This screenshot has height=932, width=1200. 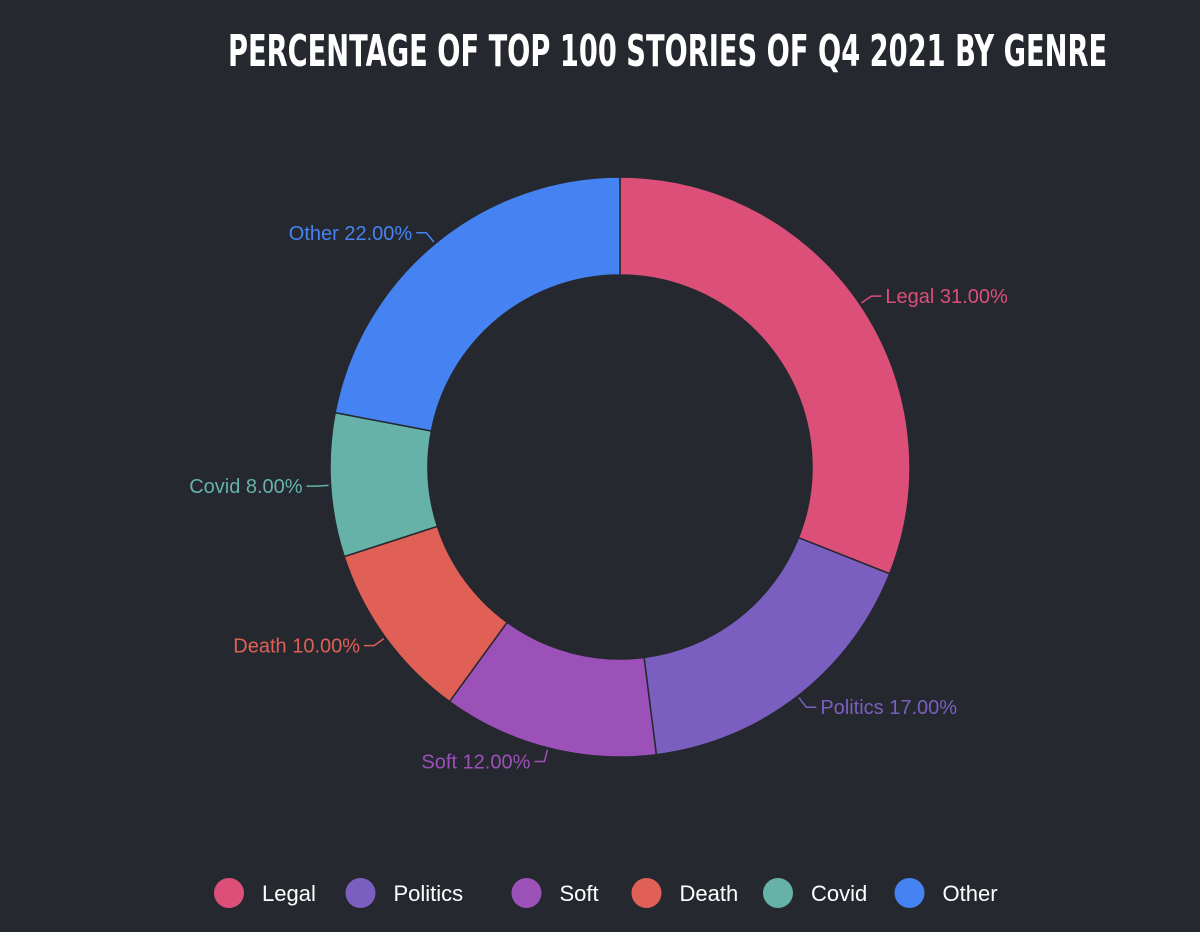 What do you see at coordinates (475, 762) in the screenshot?
I see `slice-label-soft: Soft 12.00%` at bounding box center [475, 762].